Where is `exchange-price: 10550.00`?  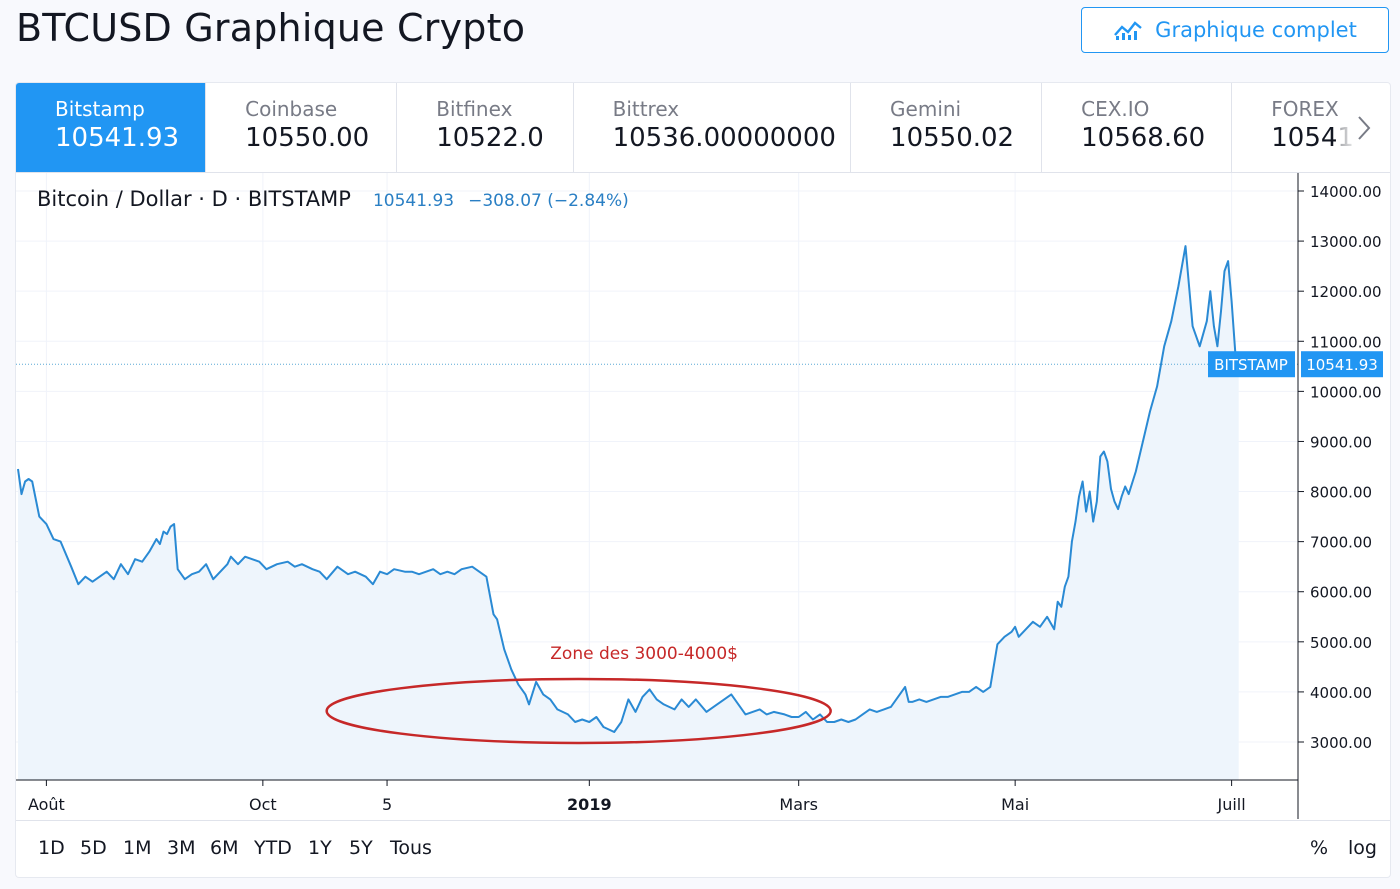
exchange-price: 10550.00 is located at coordinates (307, 138).